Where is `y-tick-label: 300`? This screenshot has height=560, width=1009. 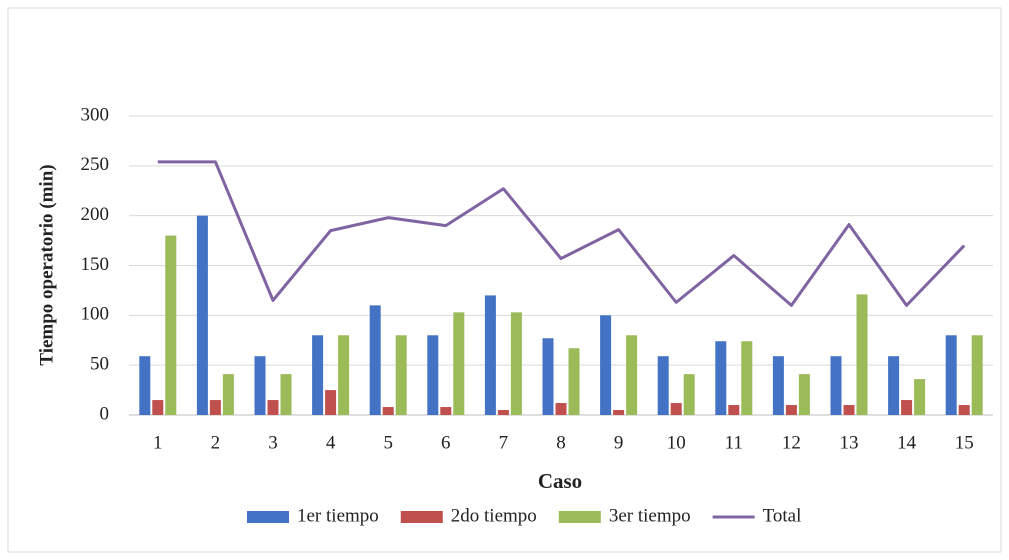 y-tick-label: 300 is located at coordinates (95, 114).